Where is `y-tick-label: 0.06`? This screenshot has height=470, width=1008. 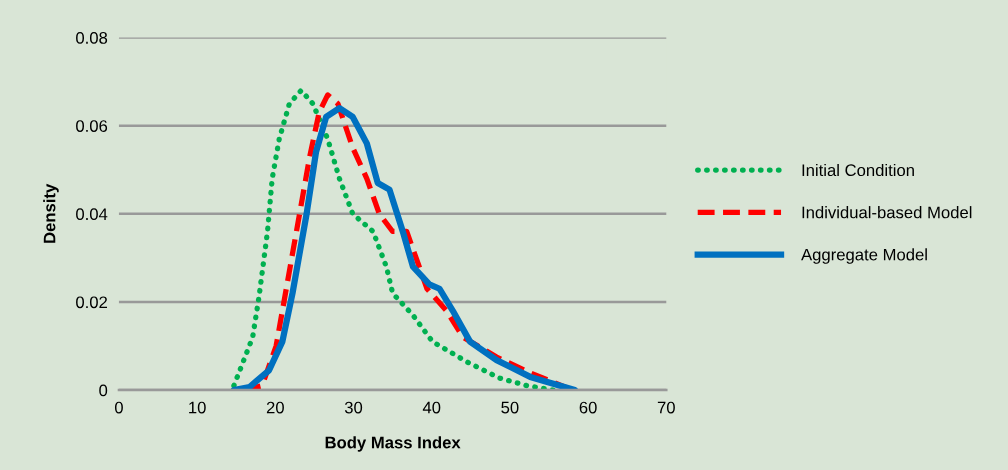
y-tick-label: 0.06 is located at coordinates (92, 126).